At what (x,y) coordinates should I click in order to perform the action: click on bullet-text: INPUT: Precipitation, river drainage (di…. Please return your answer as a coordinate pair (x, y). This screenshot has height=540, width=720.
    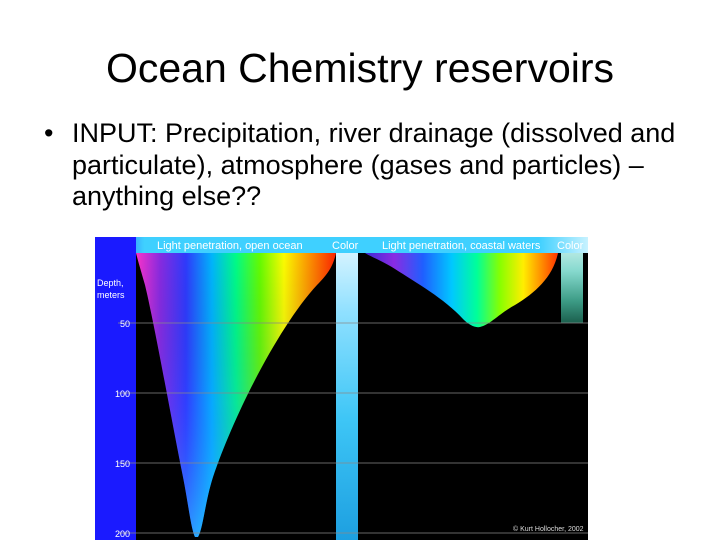
    Looking at the image, I should click on (374, 164).